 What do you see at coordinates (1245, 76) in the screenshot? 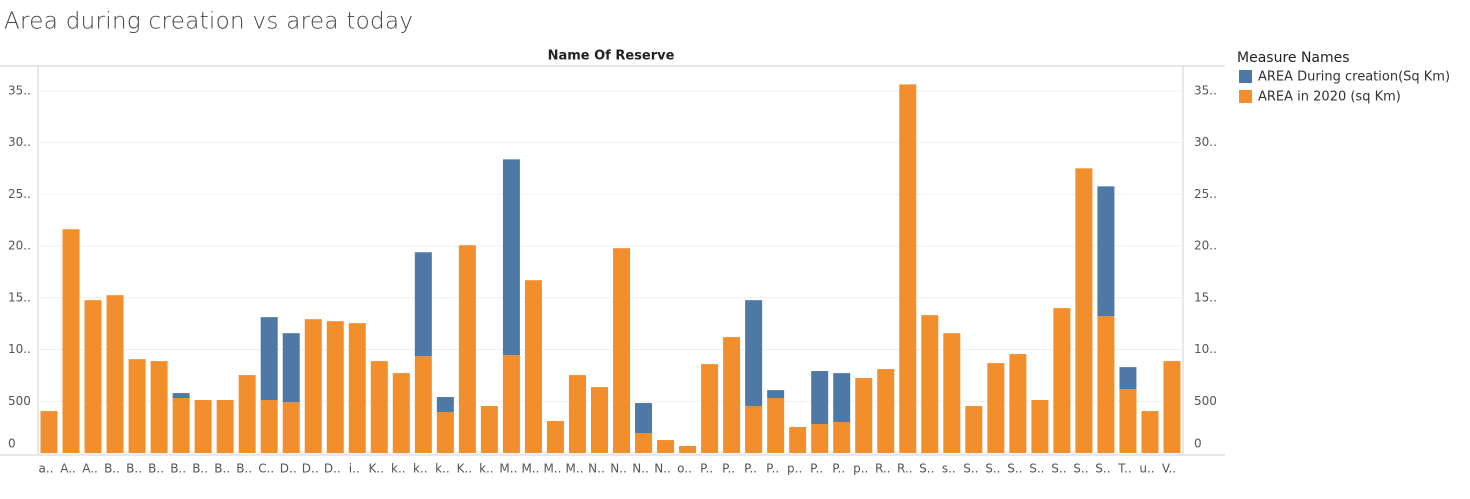
I see `legend-swatch` at bounding box center [1245, 76].